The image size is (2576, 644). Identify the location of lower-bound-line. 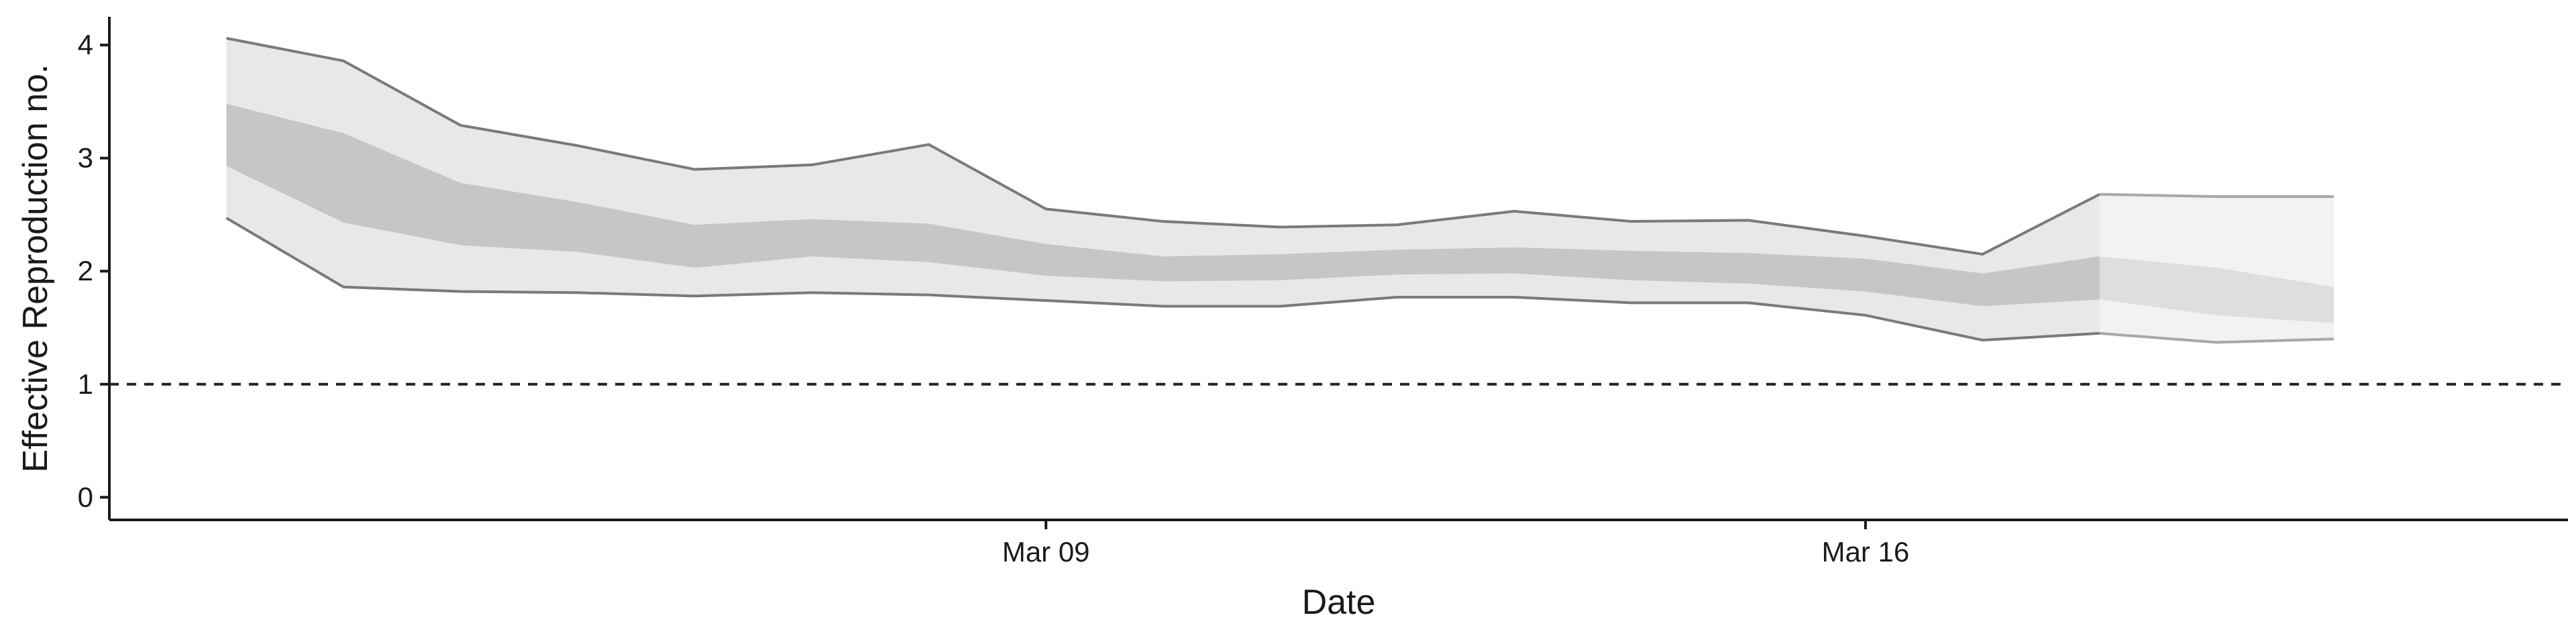
(1162, 279).